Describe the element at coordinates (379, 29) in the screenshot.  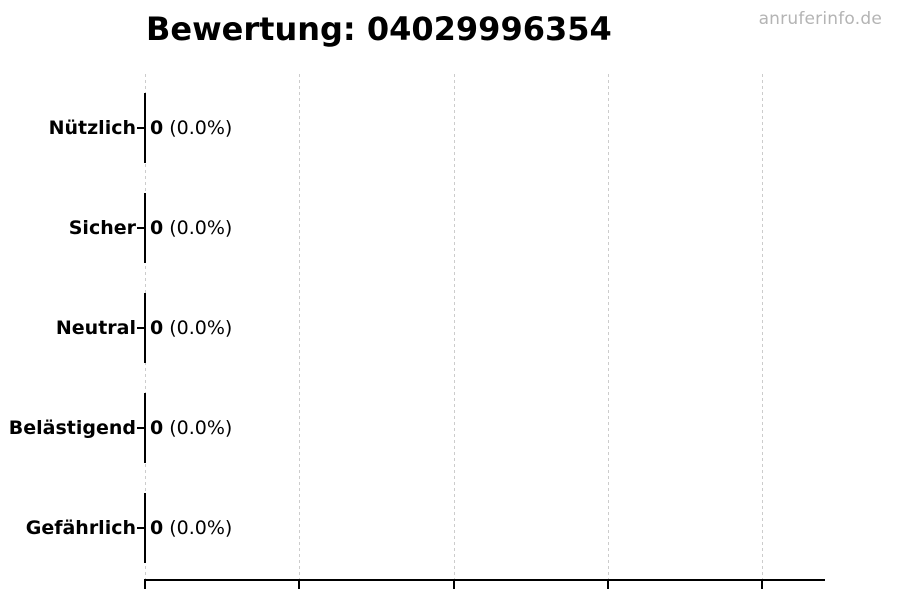
I see `chart-title: Bewertung: 04029996354` at that location.